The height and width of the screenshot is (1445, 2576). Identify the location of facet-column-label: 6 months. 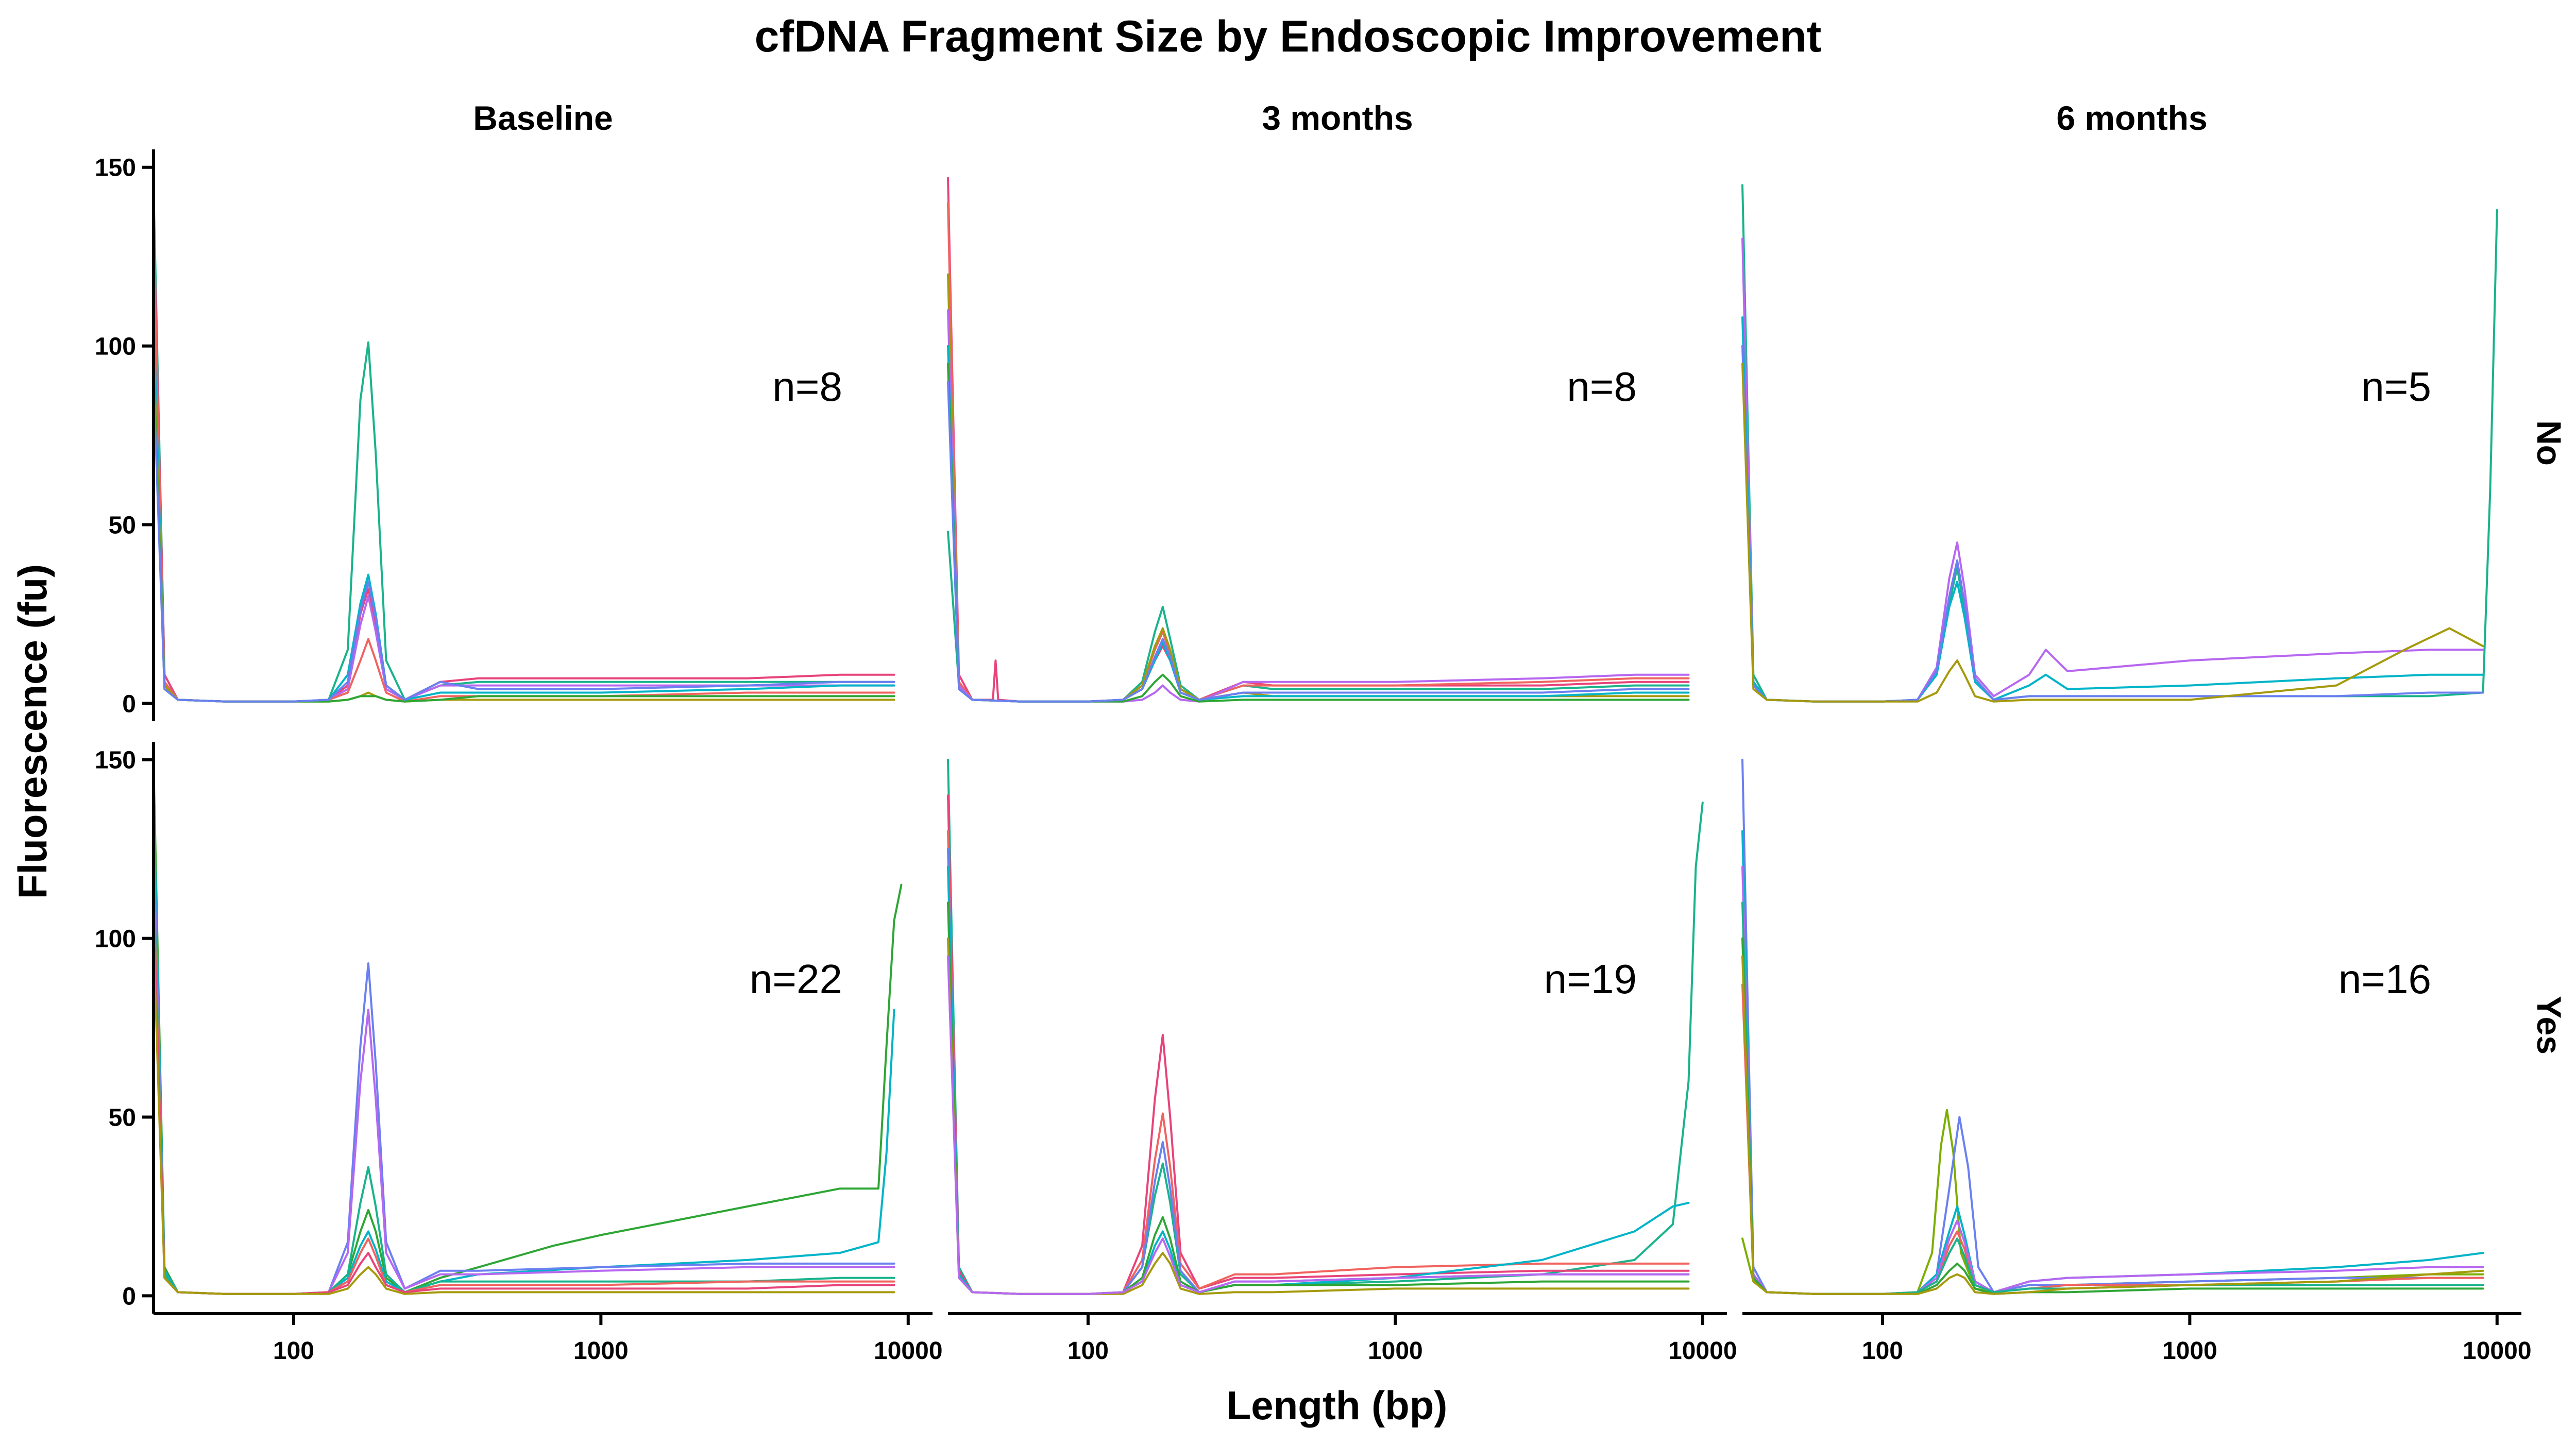
(2131, 118).